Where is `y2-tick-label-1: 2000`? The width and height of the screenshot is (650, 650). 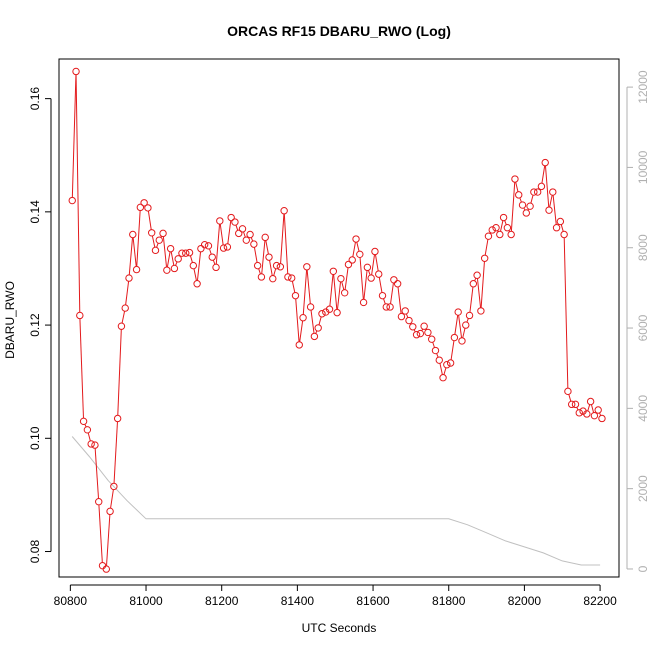
y2-tick-label-1: 2000 is located at coordinates (643, 488).